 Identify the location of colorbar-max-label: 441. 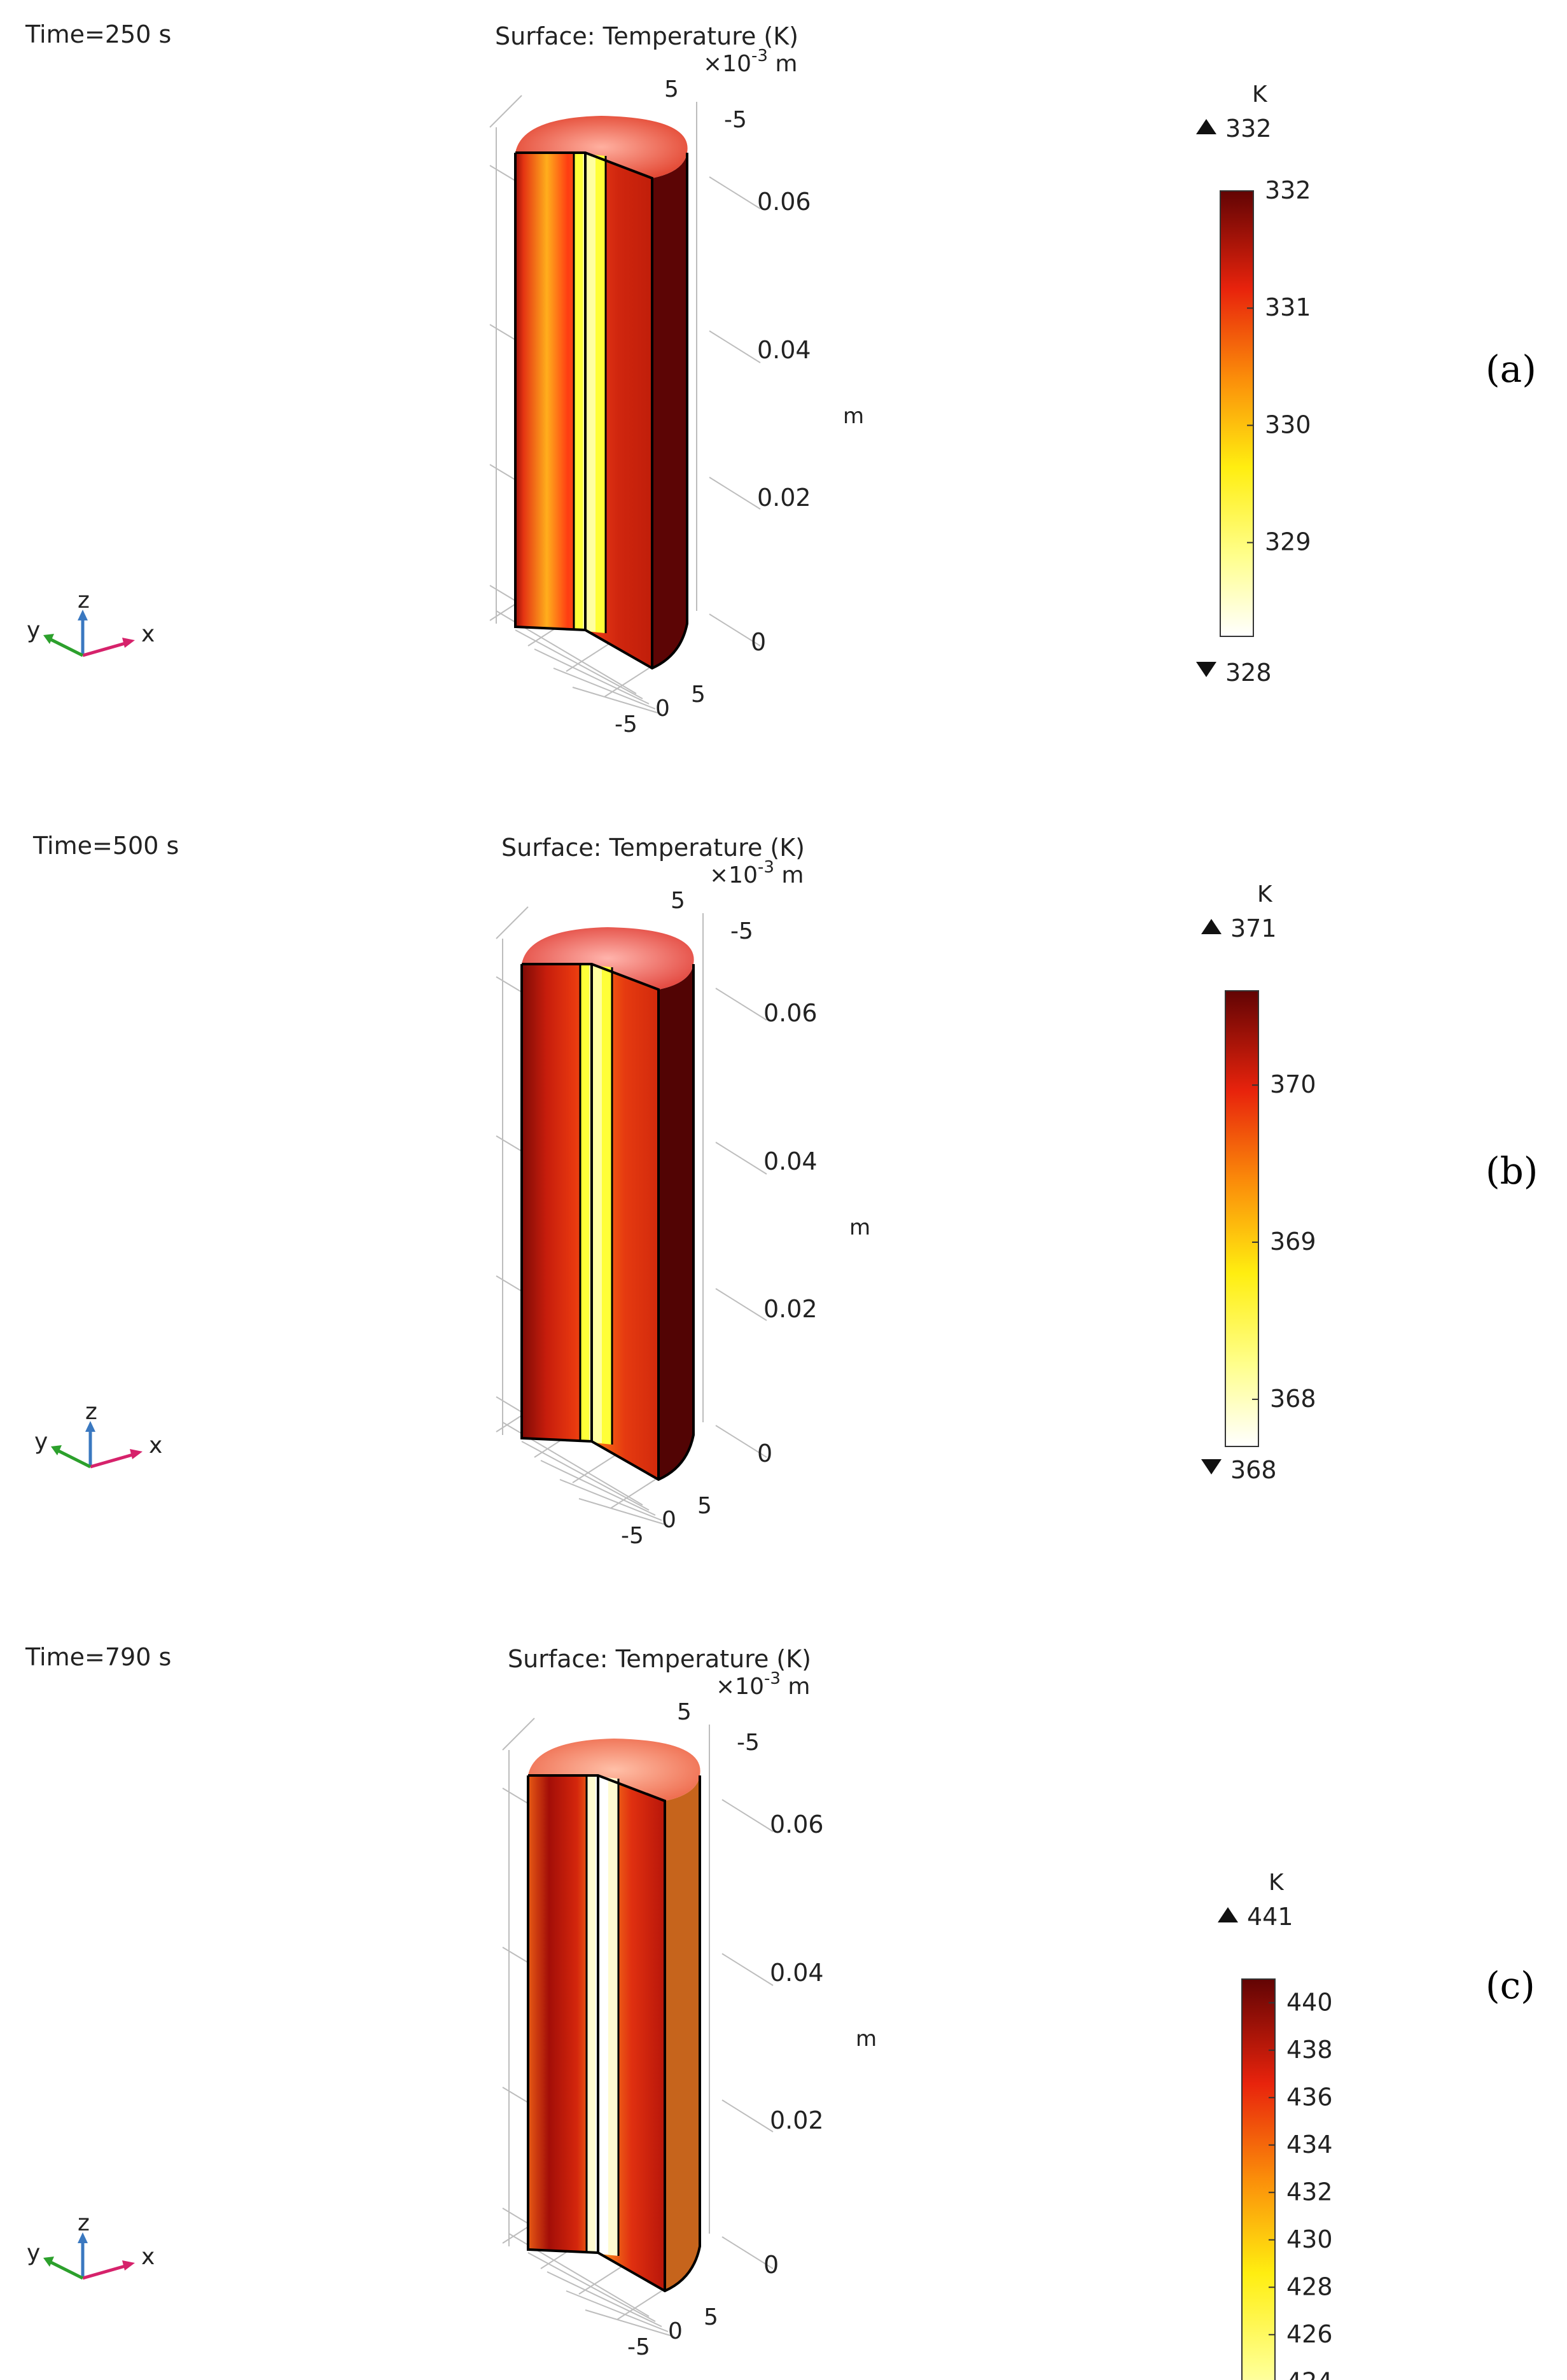
(1270, 1917).